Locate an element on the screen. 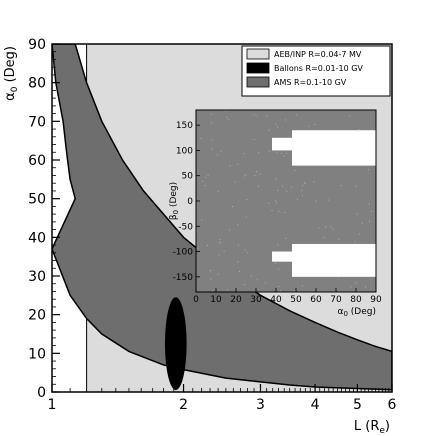  inset-y-tick-label: 0 is located at coordinates (190, 202).